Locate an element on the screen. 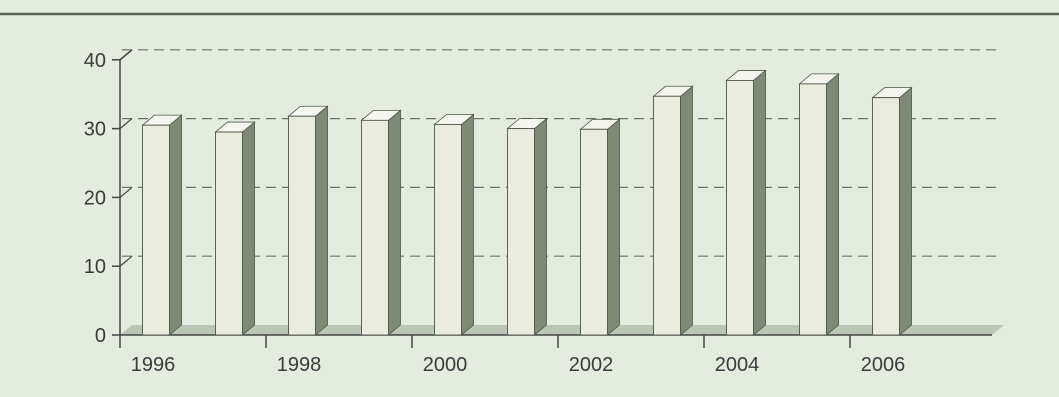  x-tick-label: 2006 is located at coordinates (883, 365).